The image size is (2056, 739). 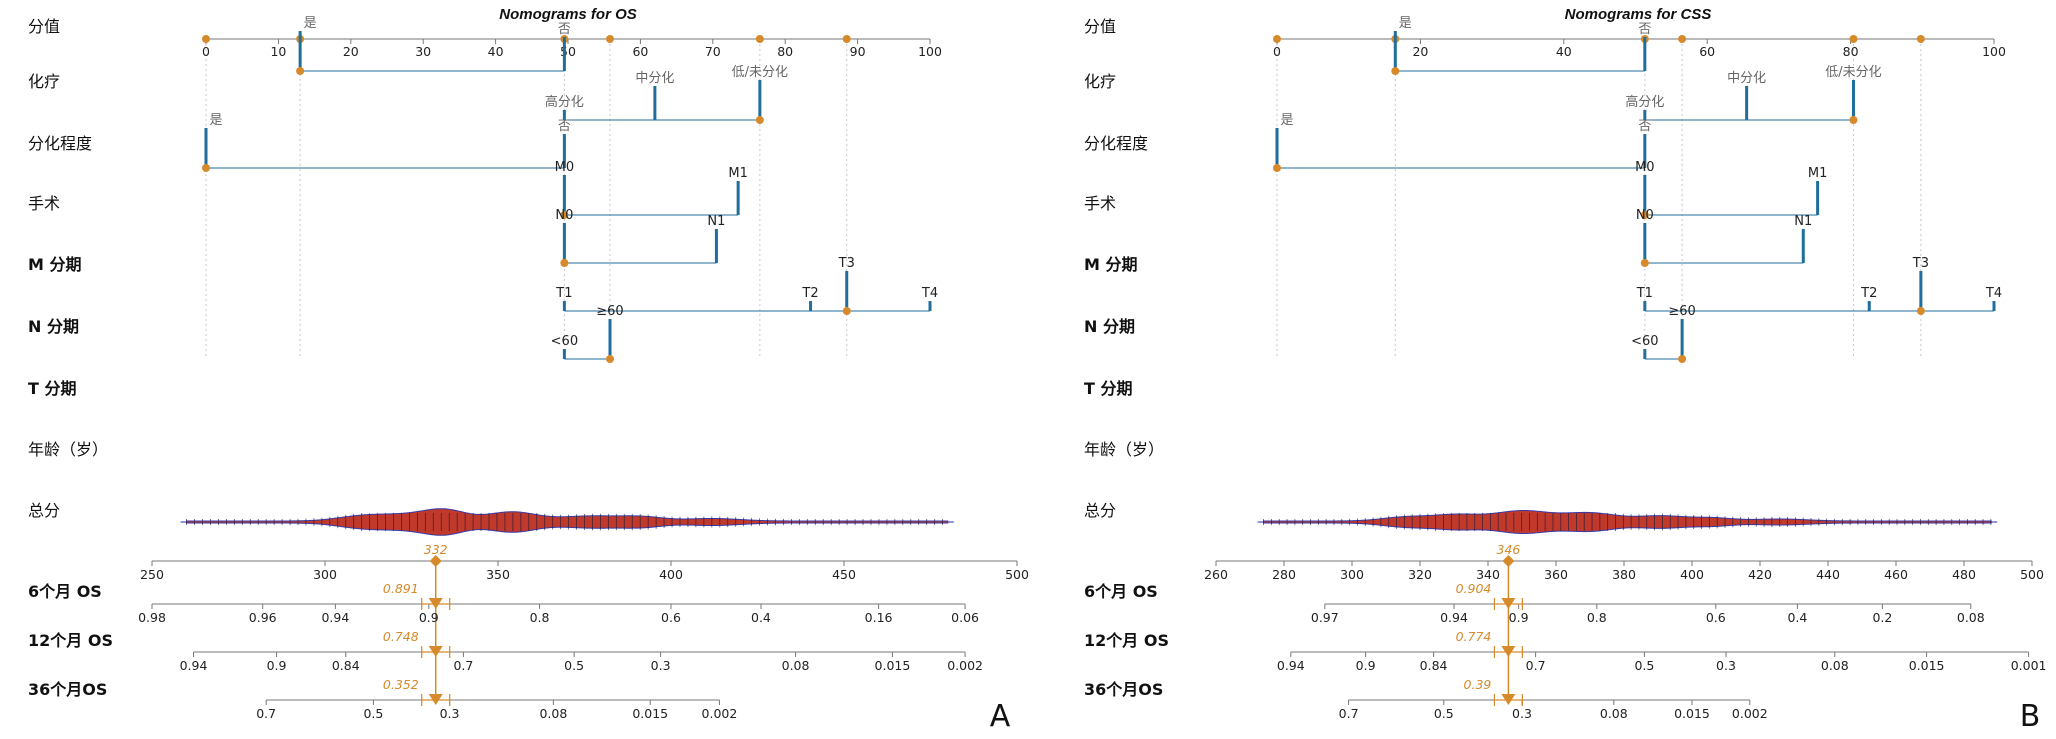 What do you see at coordinates (1964, 574) in the screenshot?
I see `total-tick-label: 480` at bounding box center [1964, 574].